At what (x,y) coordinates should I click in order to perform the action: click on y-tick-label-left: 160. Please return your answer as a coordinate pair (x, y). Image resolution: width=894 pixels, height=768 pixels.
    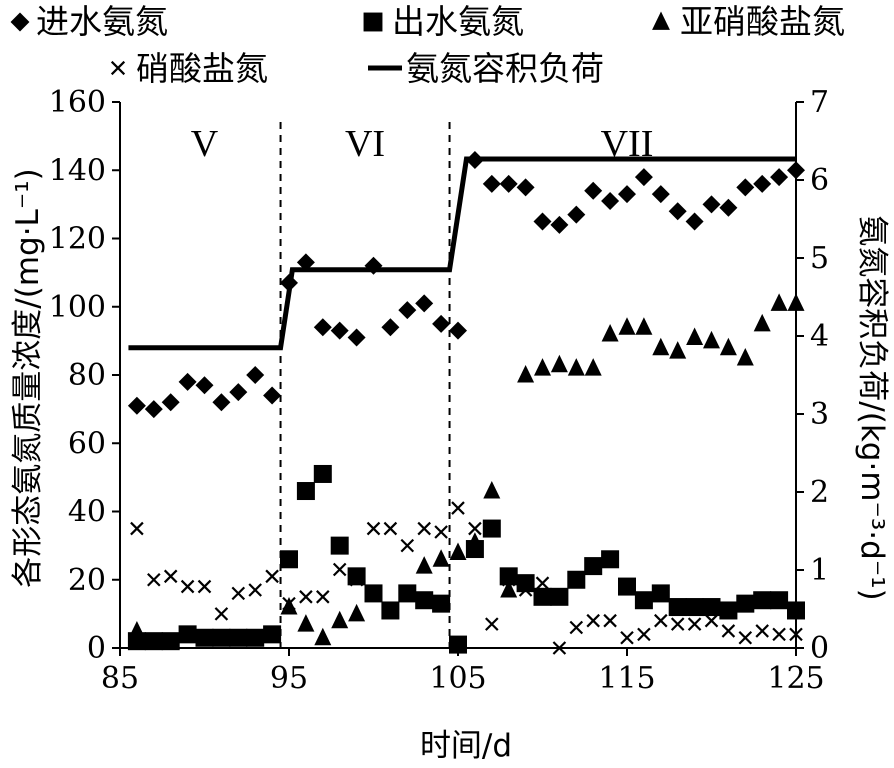
    Looking at the image, I should click on (77, 102).